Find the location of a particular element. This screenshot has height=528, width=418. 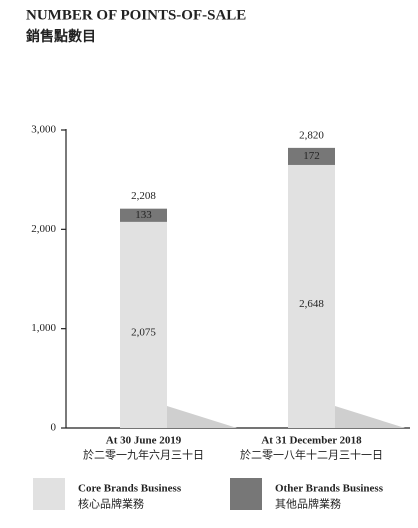

y-tick-label: 2,000 is located at coordinates (43, 229).